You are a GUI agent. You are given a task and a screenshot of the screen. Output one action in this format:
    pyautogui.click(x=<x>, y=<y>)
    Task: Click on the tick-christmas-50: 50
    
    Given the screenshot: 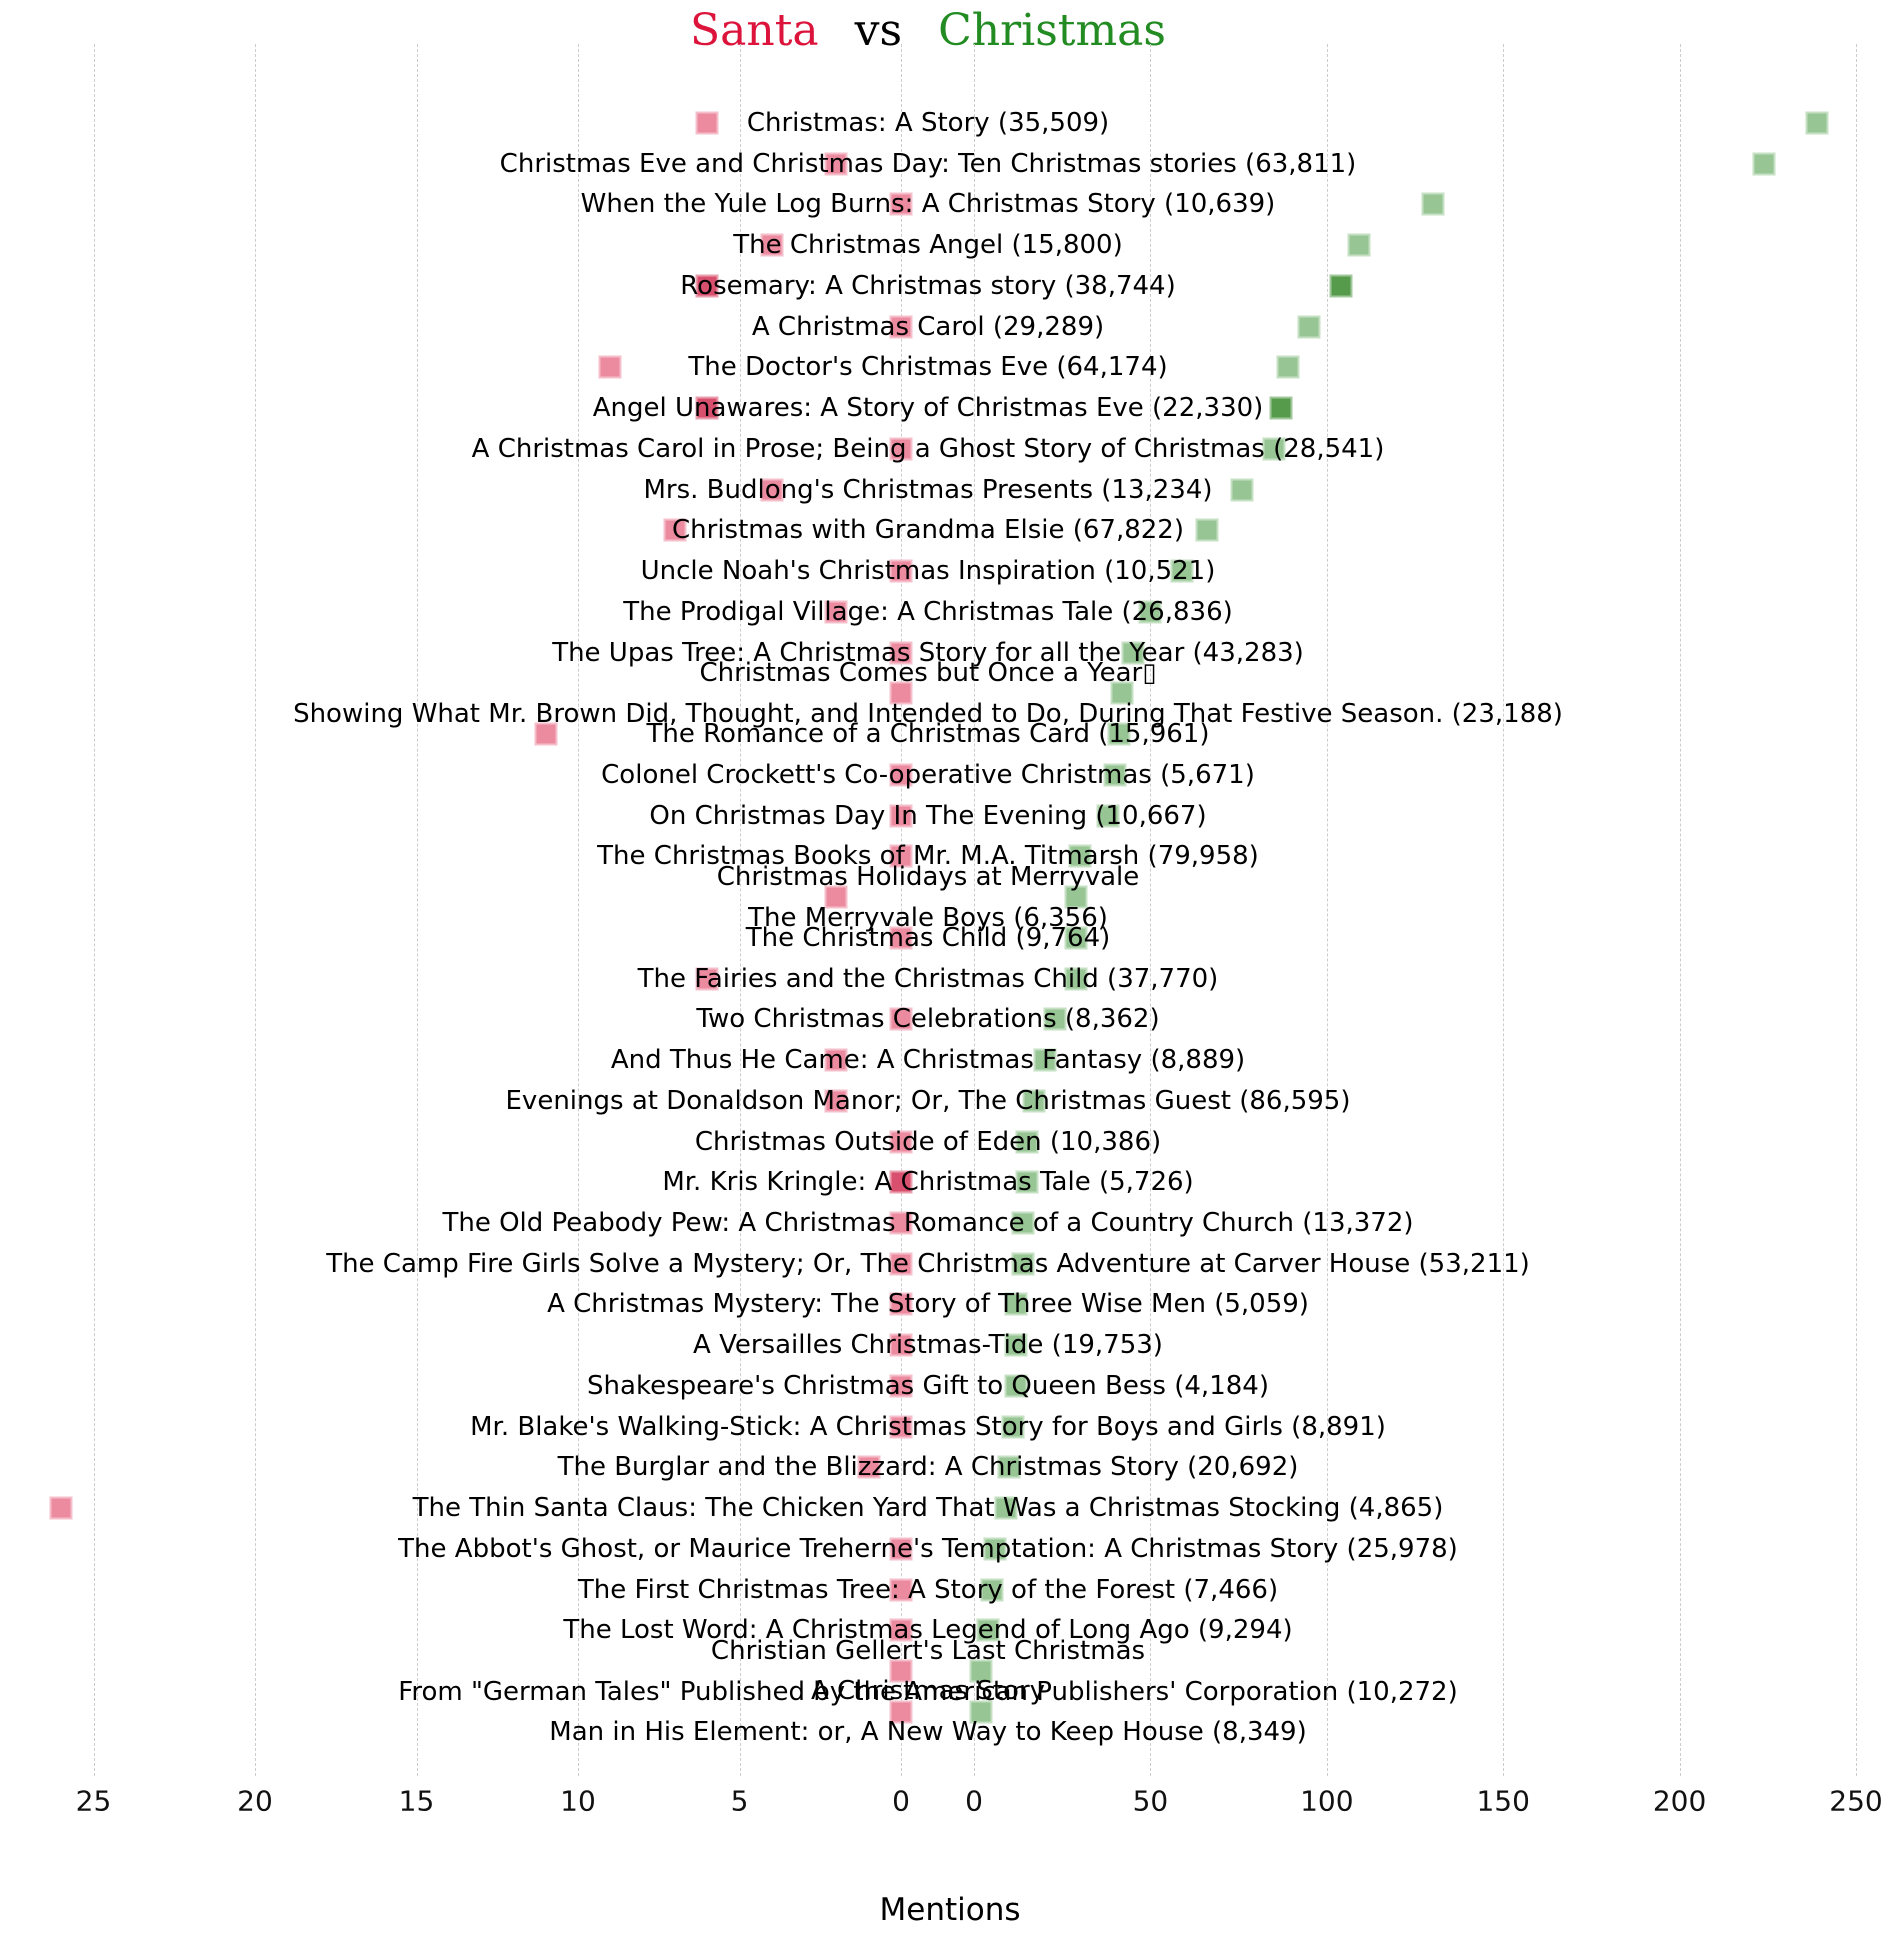 What is the action you would take?
    pyautogui.click(x=1150, y=1801)
    